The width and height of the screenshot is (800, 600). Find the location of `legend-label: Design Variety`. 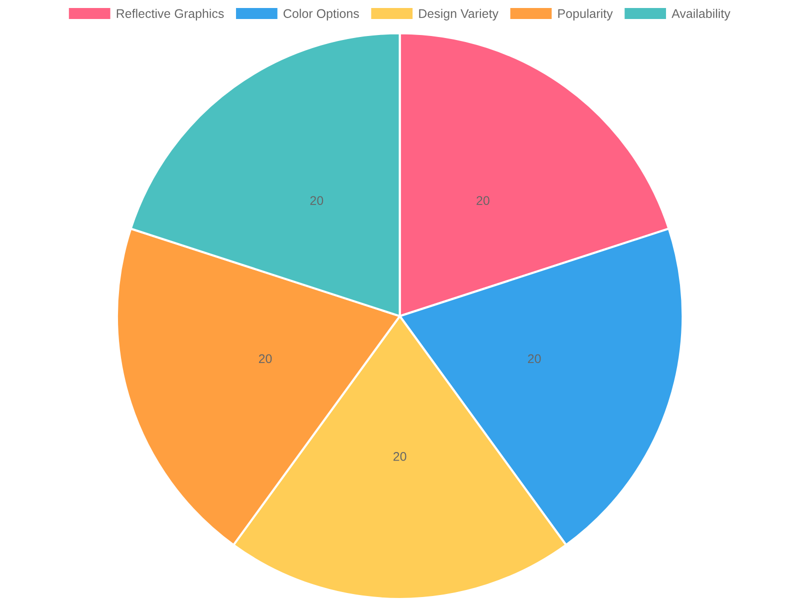

legend-label: Design Variety is located at coordinates (458, 14).